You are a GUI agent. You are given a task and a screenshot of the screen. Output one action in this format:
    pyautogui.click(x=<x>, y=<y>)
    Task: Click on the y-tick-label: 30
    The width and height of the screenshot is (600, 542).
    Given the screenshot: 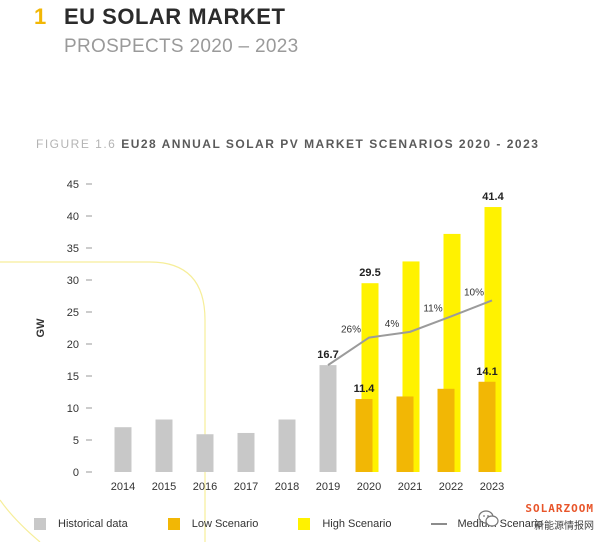 What is the action you would take?
    pyautogui.click(x=73, y=281)
    